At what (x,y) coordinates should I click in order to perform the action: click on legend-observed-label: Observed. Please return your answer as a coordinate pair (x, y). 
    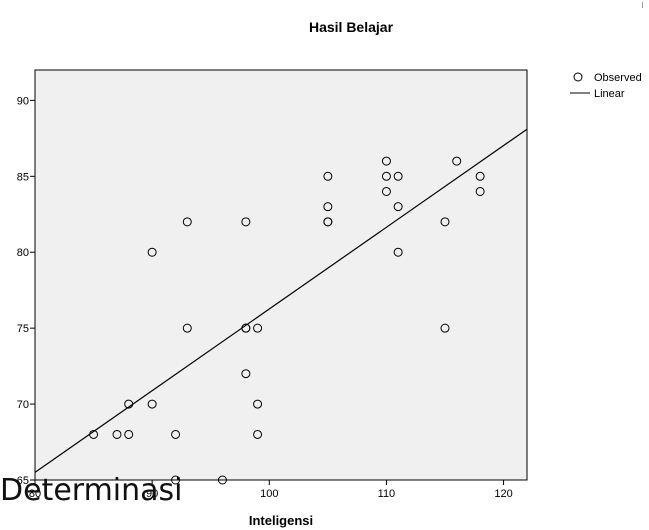
    Looking at the image, I should click on (618, 78).